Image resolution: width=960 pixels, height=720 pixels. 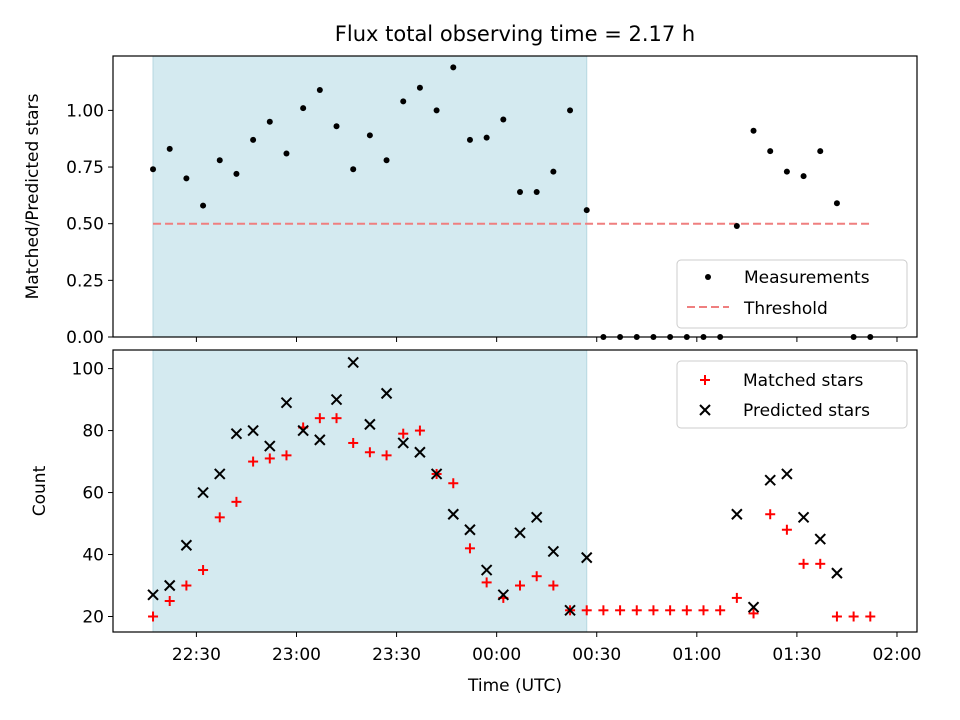 I want to click on y-tick-label: 0.00, so click(x=85, y=338).